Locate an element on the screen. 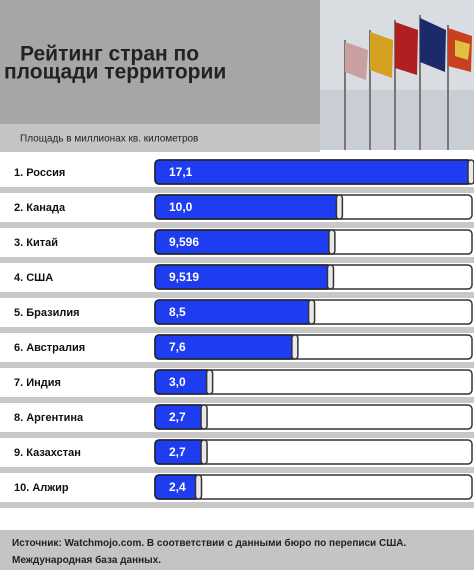 The width and height of the screenshot is (474, 570). subtitle: Площадь в миллионах кв. километров is located at coordinates (109, 139).